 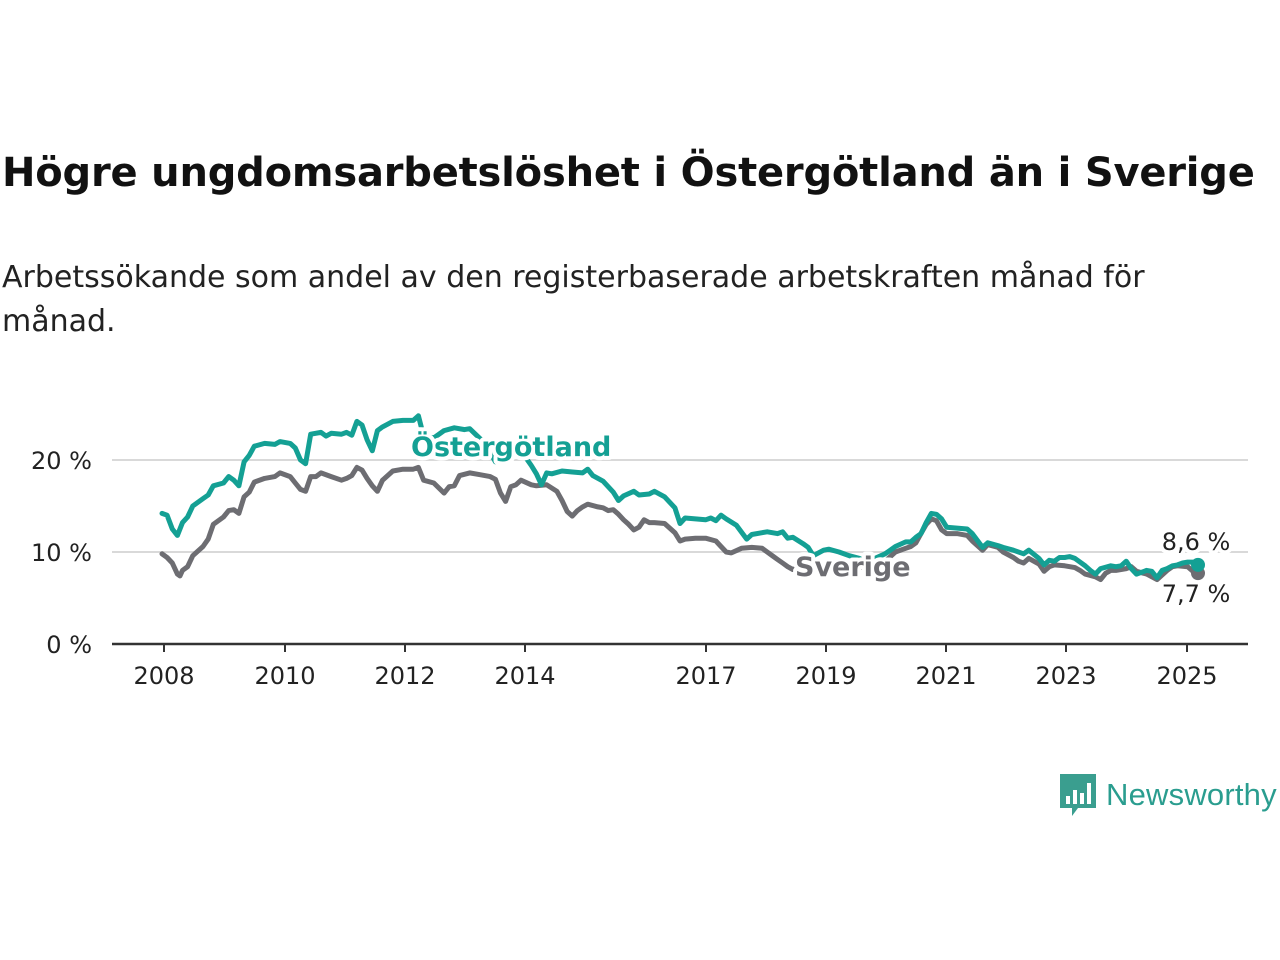 I want to click on x-tick-label: 2010, so click(x=284, y=676).